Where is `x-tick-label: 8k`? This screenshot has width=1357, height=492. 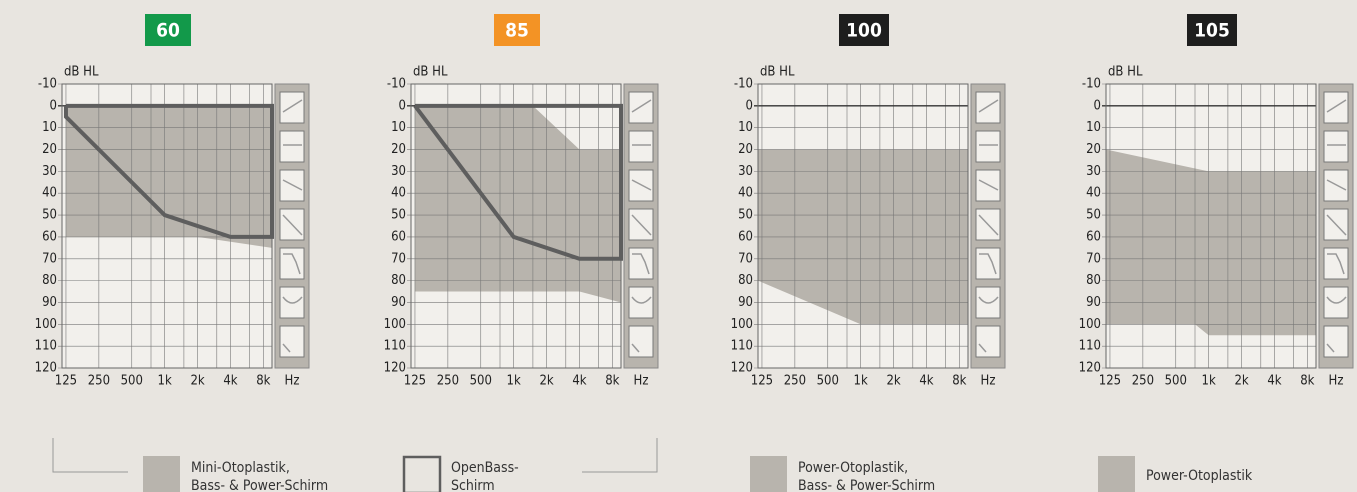
x-tick-label: 8k is located at coordinates (612, 381).